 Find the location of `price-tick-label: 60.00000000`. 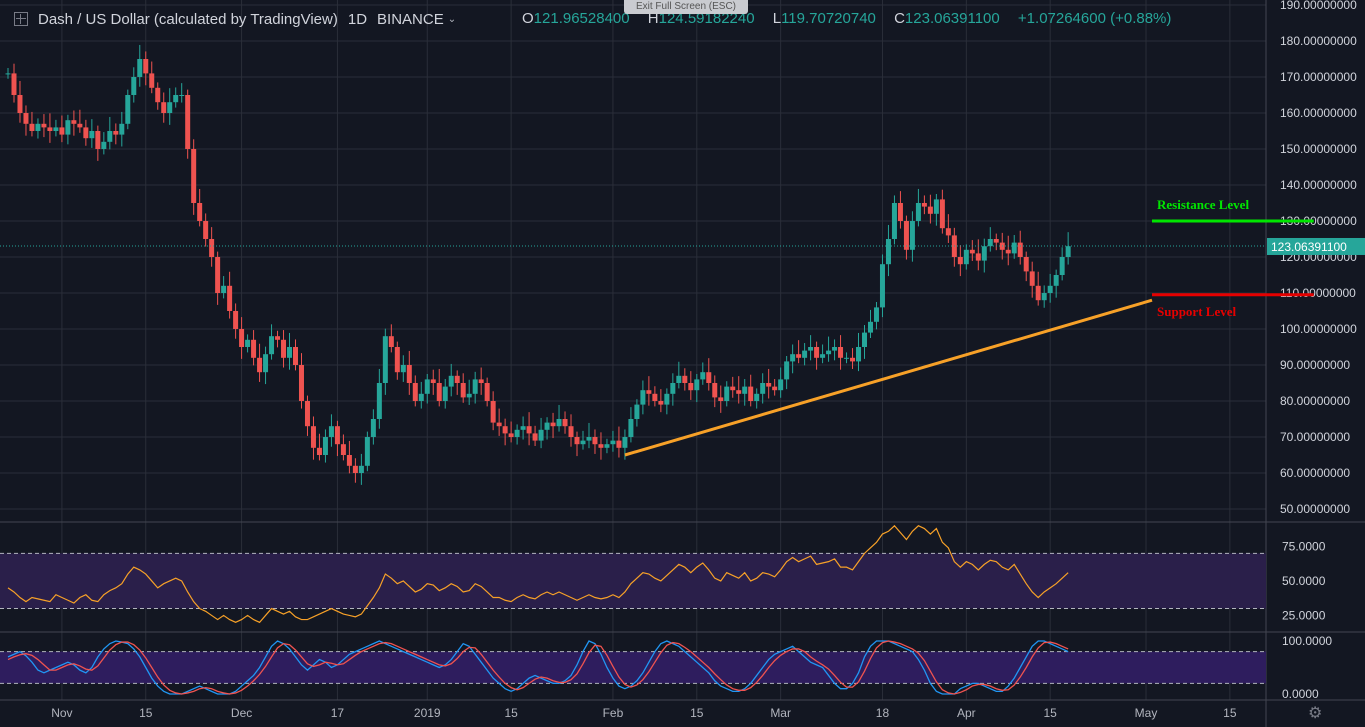

price-tick-label: 60.00000000 is located at coordinates (1315, 473).